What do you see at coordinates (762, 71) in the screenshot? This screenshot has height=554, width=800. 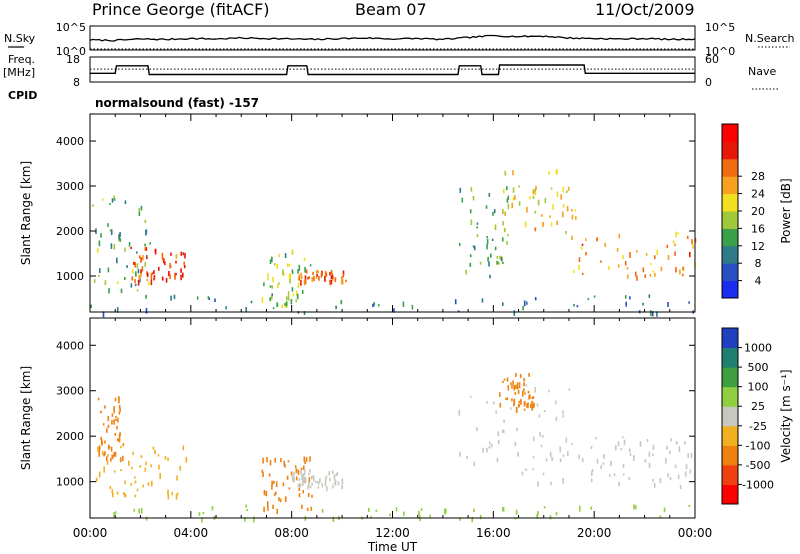 I see `nave-label: Nave` at bounding box center [762, 71].